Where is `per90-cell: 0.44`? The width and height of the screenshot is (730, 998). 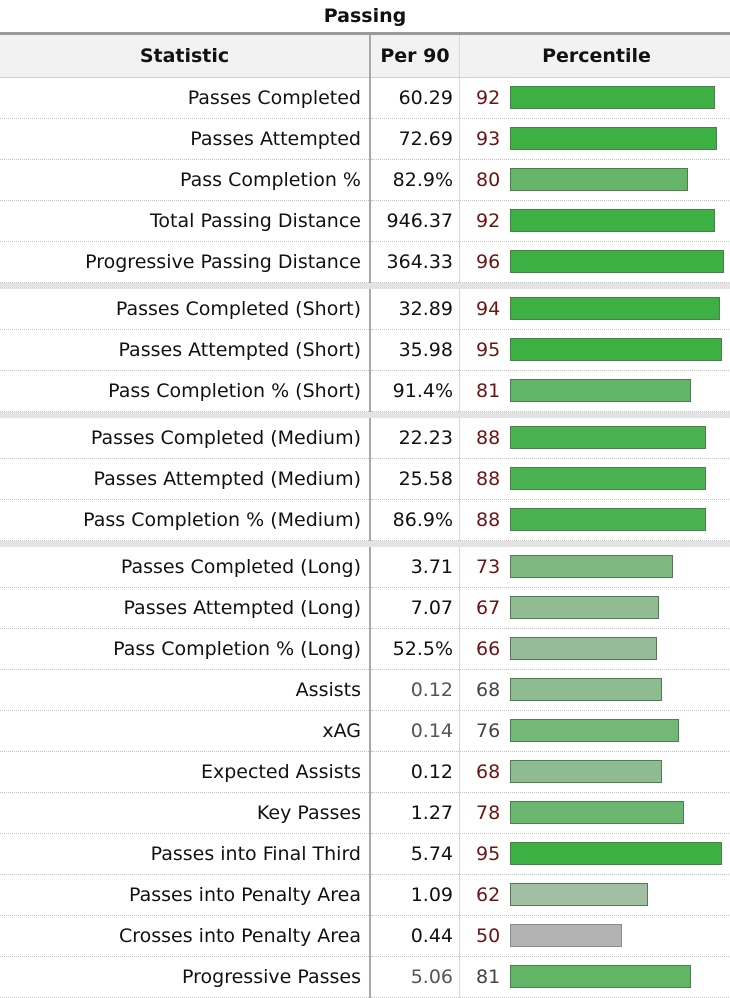 per90-cell: 0.44 is located at coordinates (415, 936).